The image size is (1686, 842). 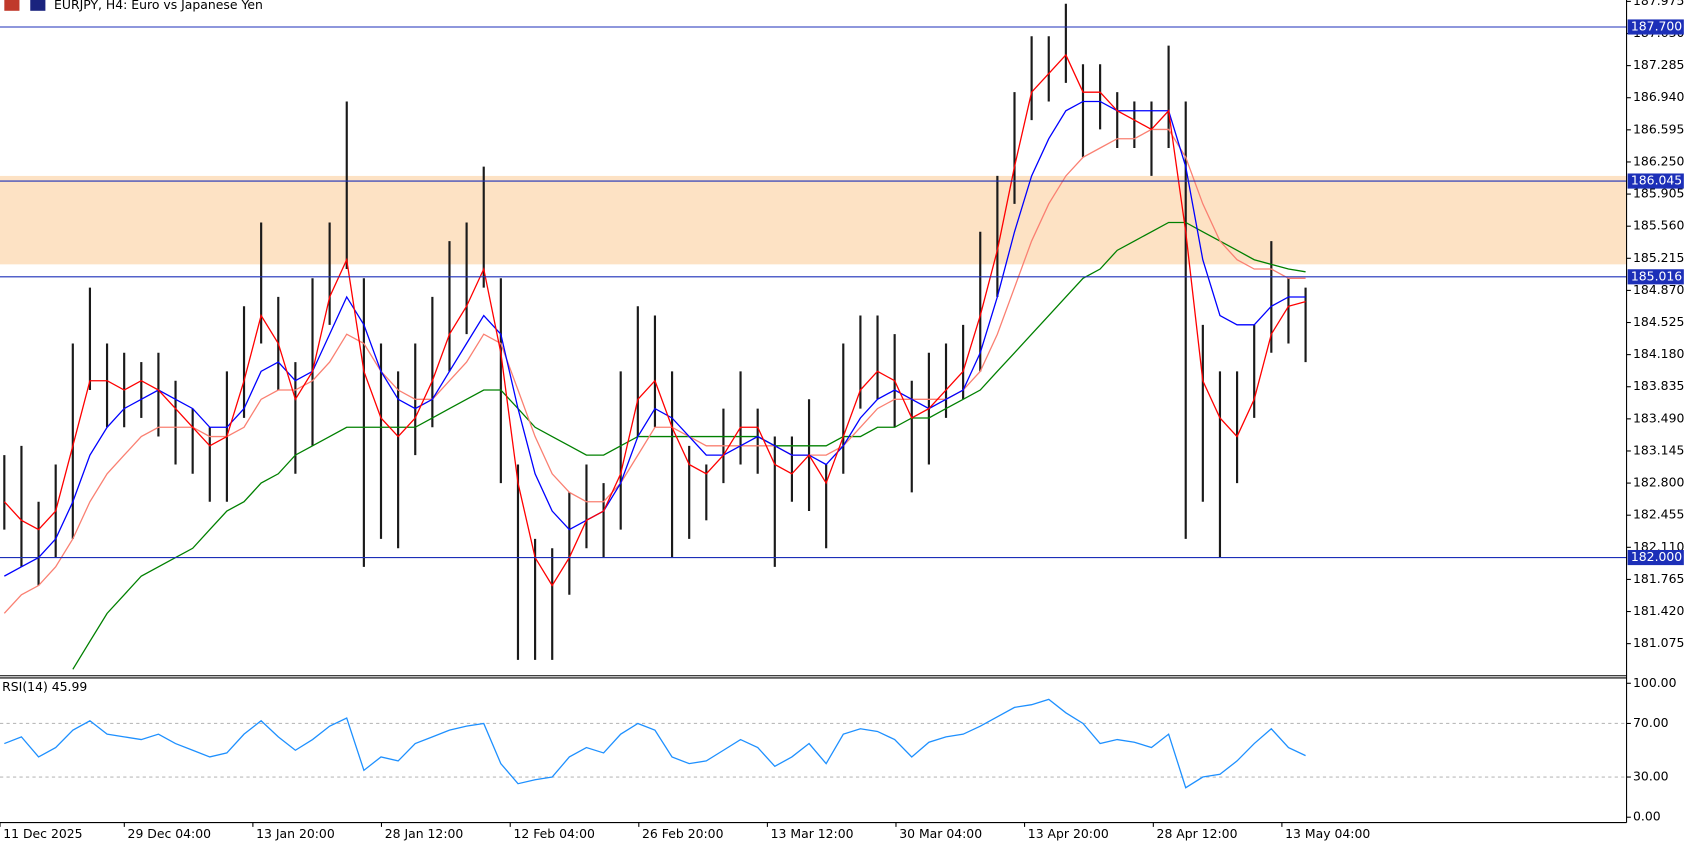 I want to click on y-tick-label: 184.180, so click(x=1658, y=353).